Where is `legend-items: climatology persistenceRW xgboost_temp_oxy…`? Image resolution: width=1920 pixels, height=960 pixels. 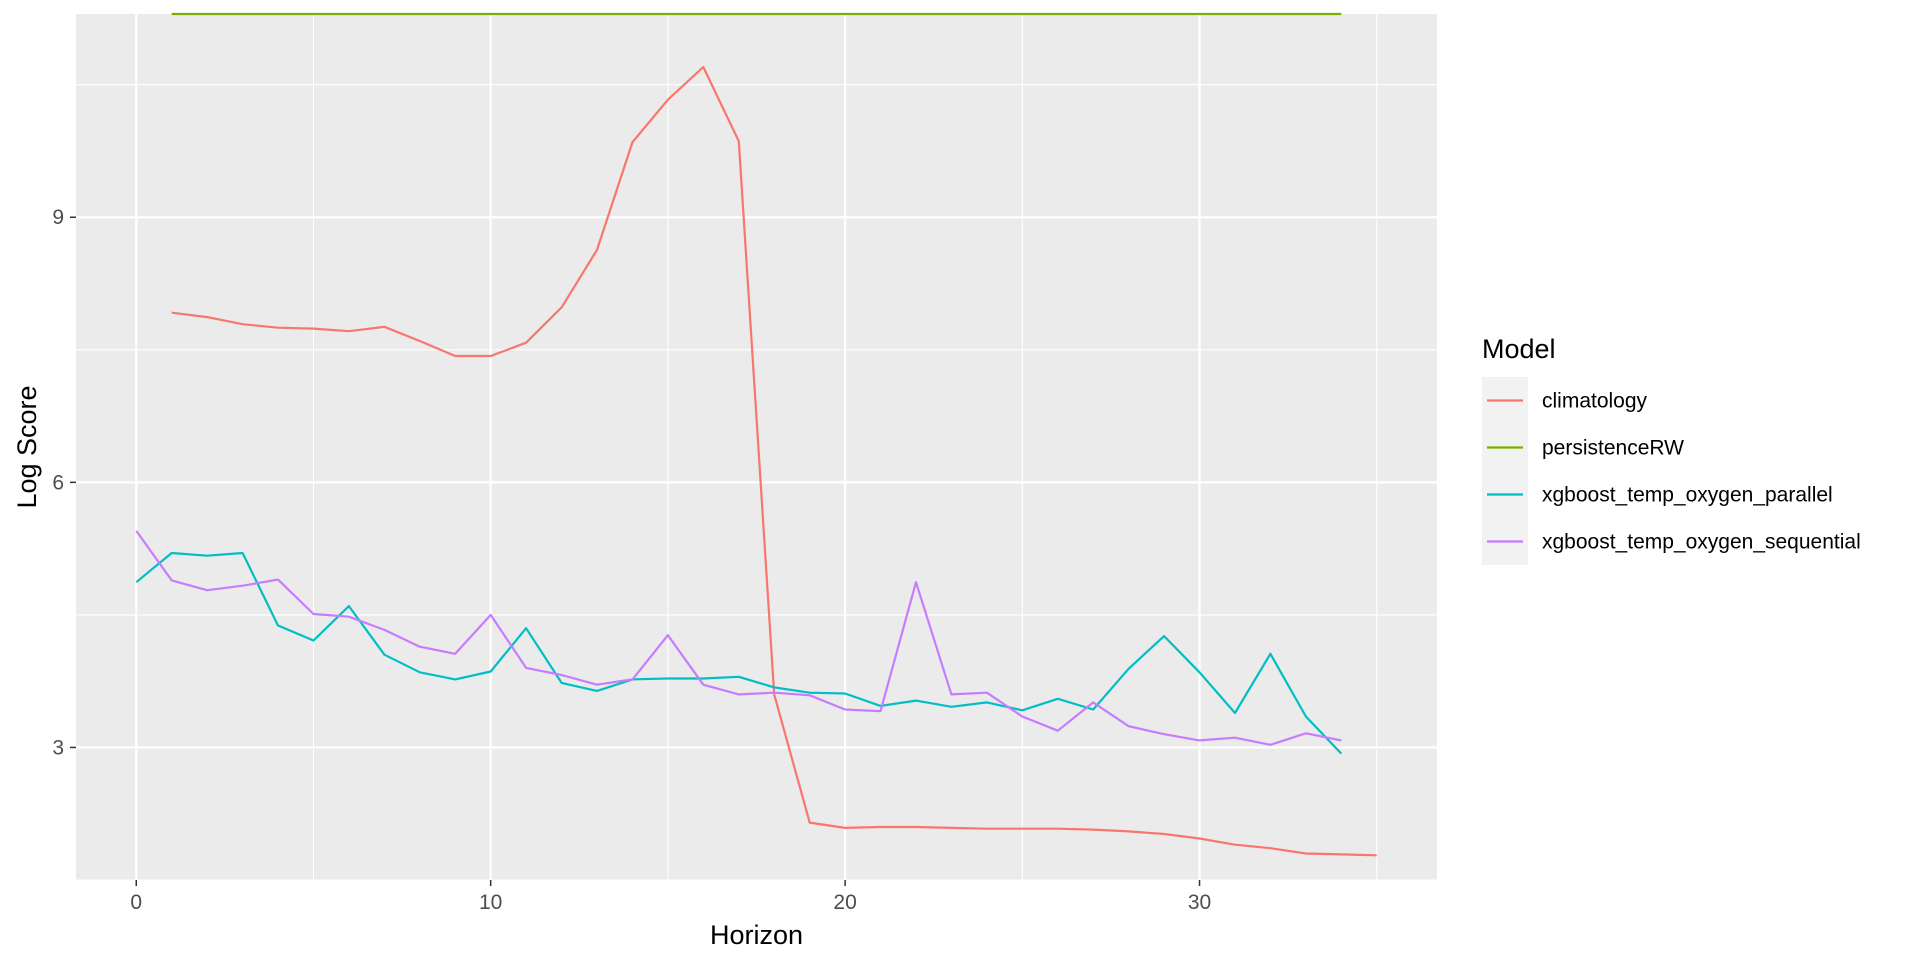 legend-items: climatology persistenceRW xgboost_temp_oxy… is located at coordinates (1674, 472).